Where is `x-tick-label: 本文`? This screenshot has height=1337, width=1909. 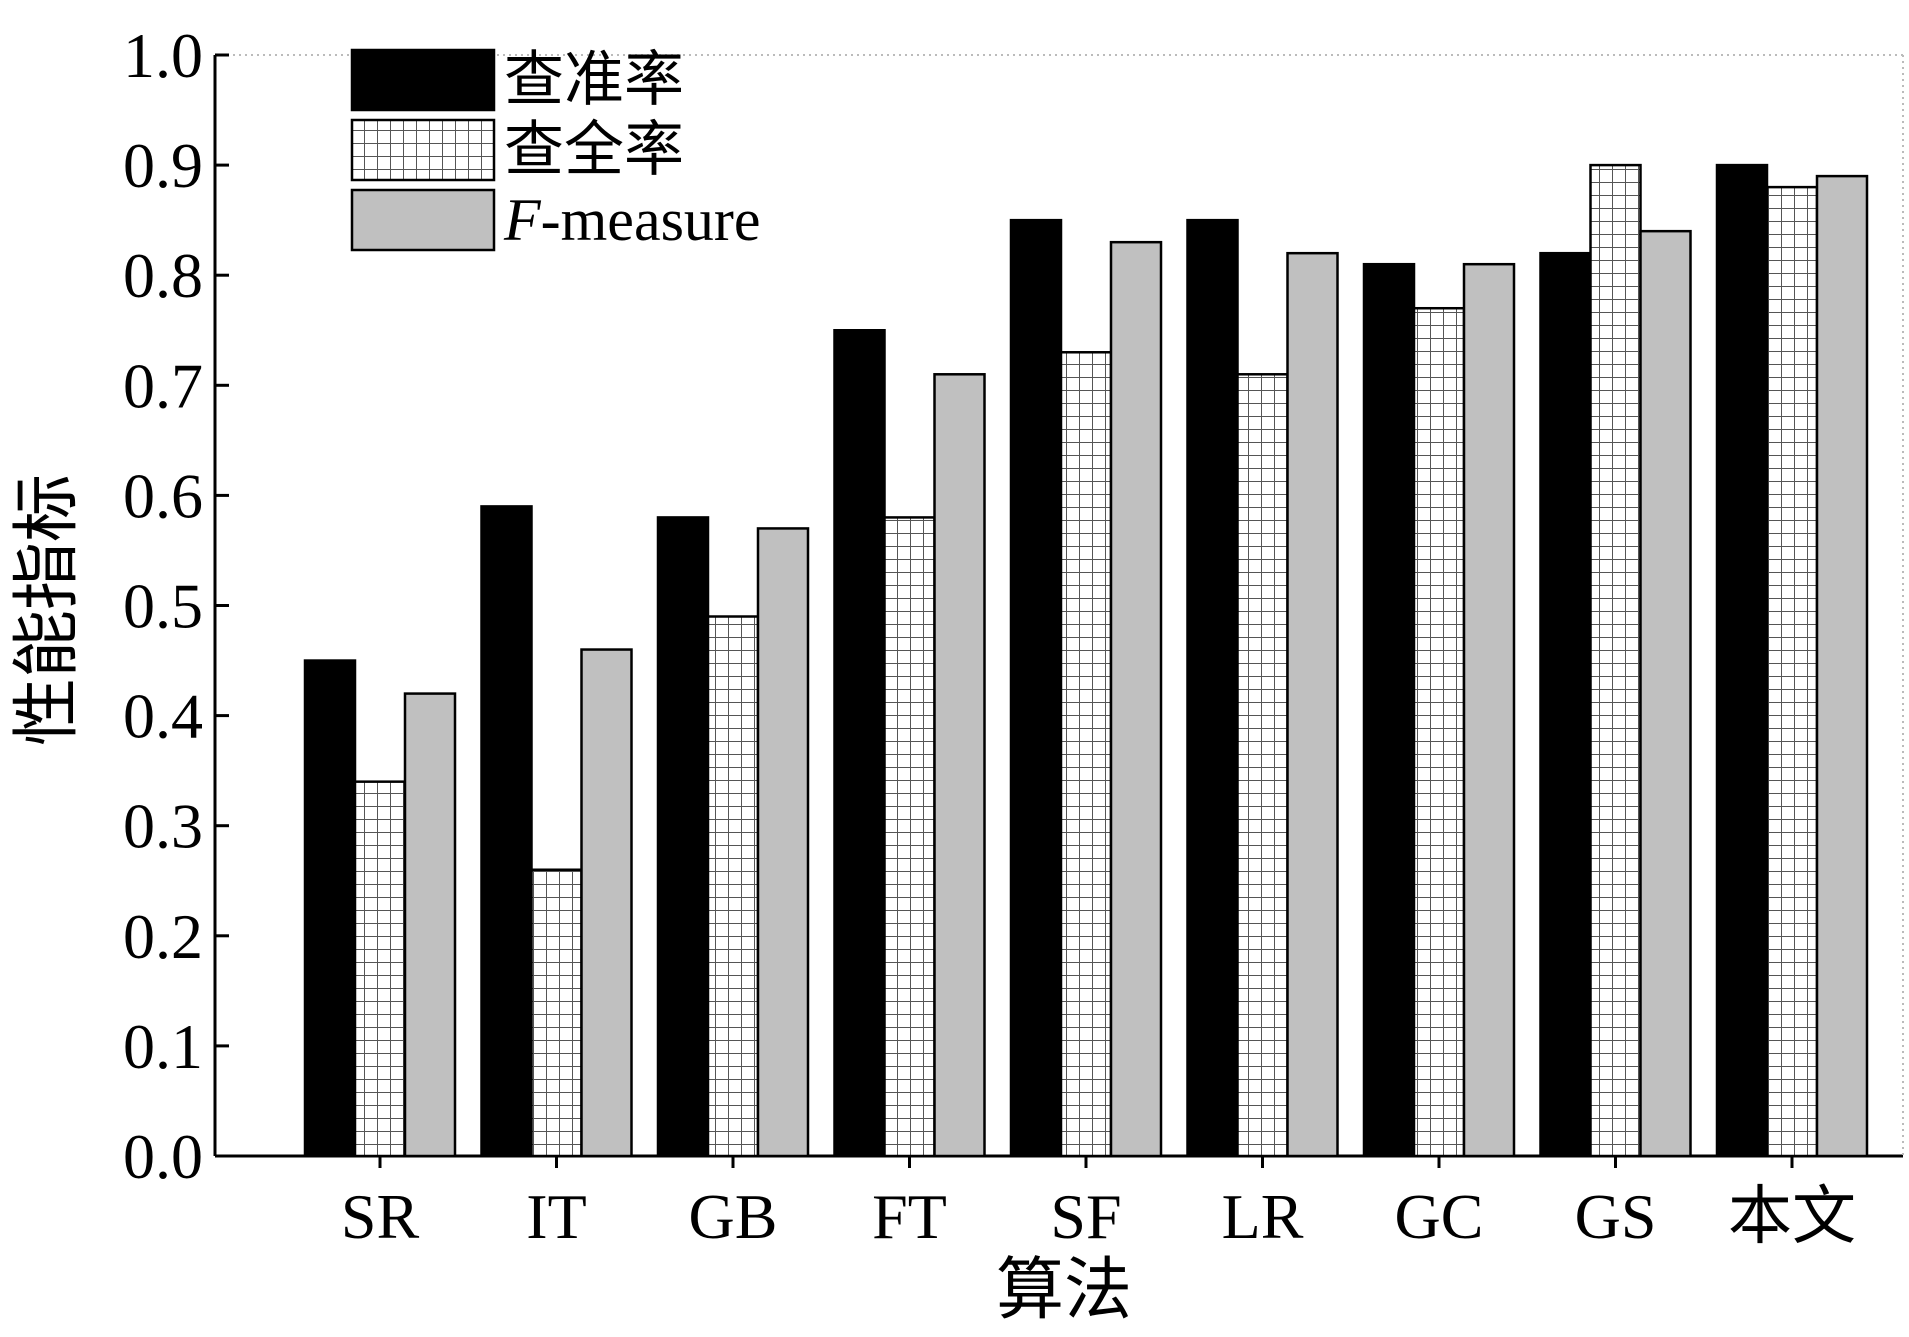
x-tick-label: 本文 is located at coordinates (1792, 1216).